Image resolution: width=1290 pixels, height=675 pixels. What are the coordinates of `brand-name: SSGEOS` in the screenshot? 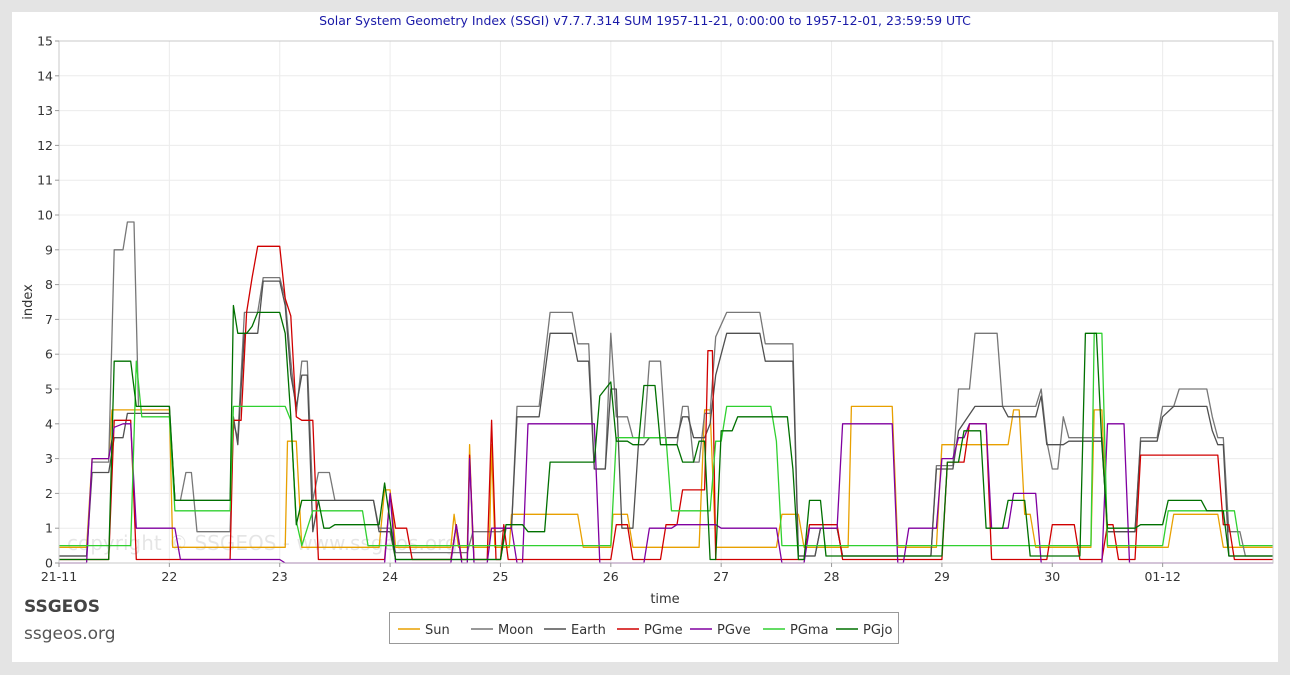 It's located at (62, 607).